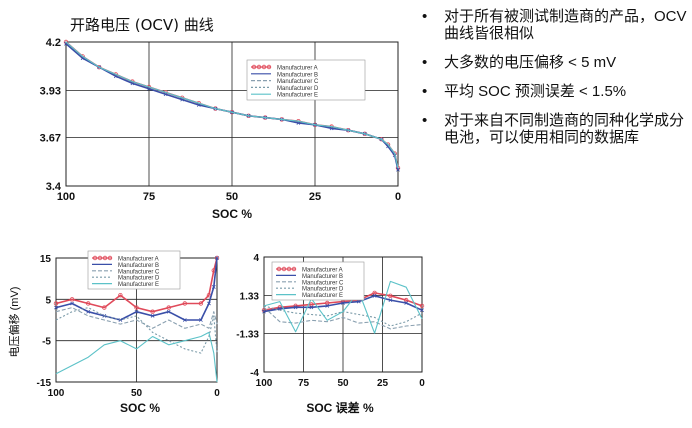 Image resolution: width=692 pixels, height=428 pixels. I want to click on x-tick-label: 75, so click(149, 197).